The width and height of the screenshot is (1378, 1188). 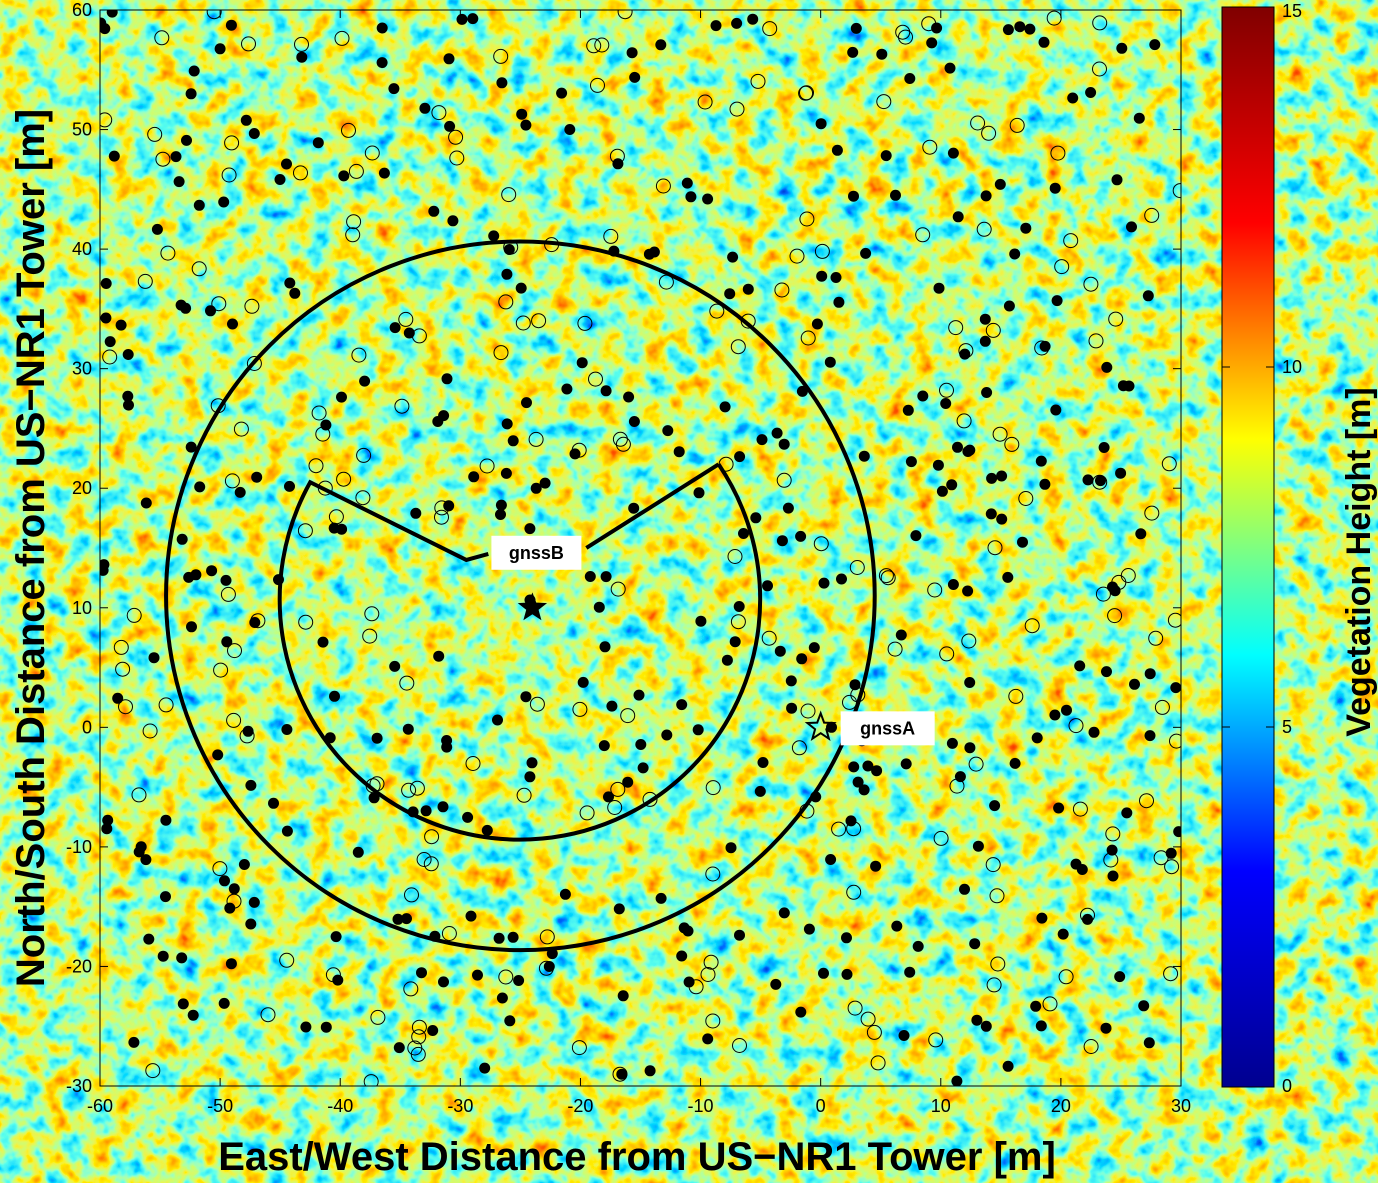 What do you see at coordinates (79, 847) in the screenshot?
I see `y-tick-label: -10` at bounding box center [79, 847].